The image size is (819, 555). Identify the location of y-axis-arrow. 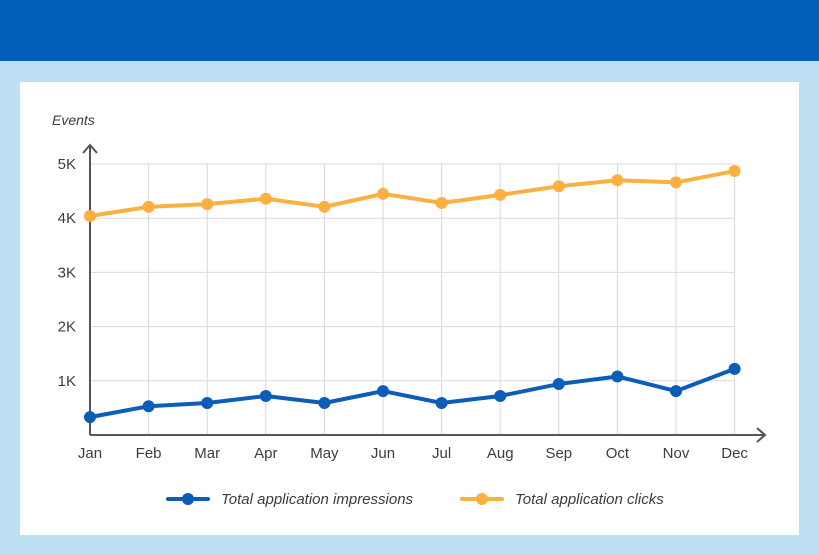
(90, 148).